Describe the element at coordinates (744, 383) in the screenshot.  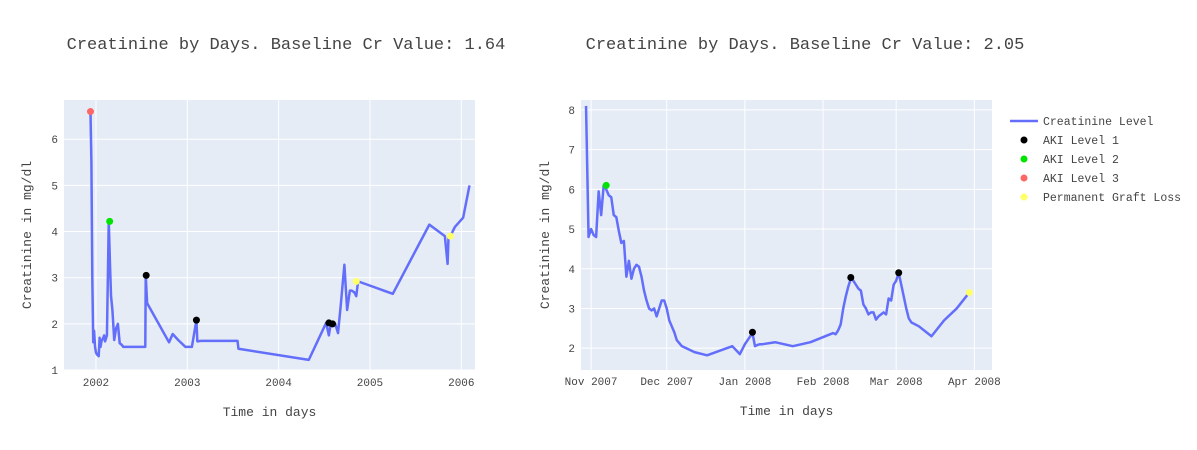
I see `x-tick-label: Jan 2008` at that location.